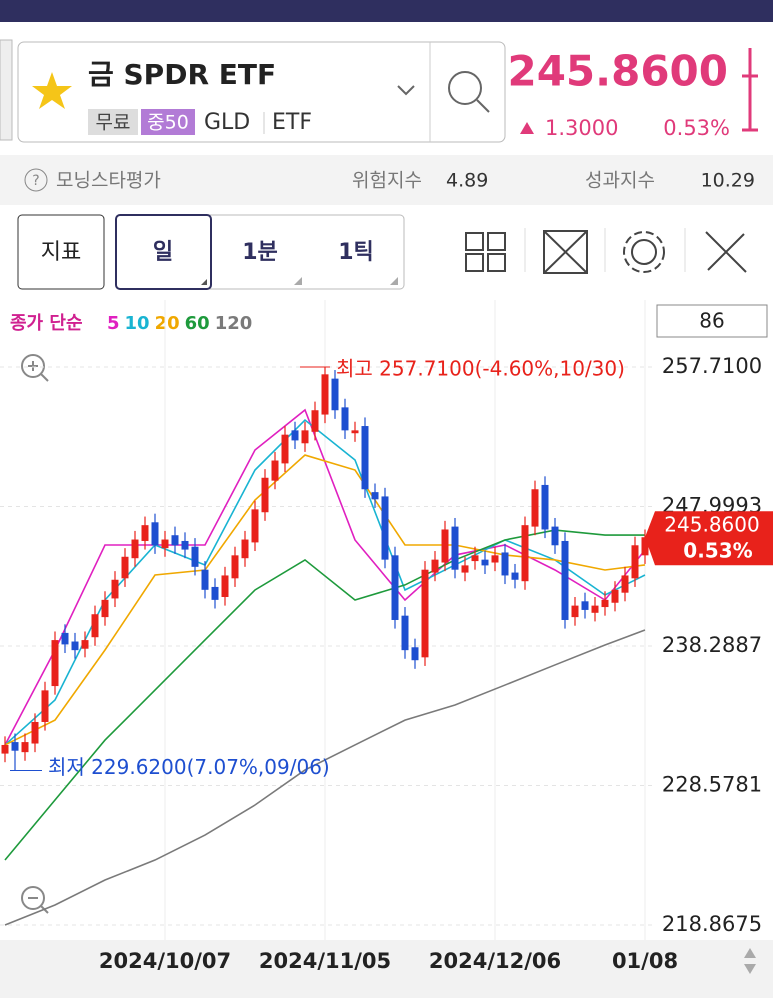  I want to click on button-label: 지표, so click(61, 252).